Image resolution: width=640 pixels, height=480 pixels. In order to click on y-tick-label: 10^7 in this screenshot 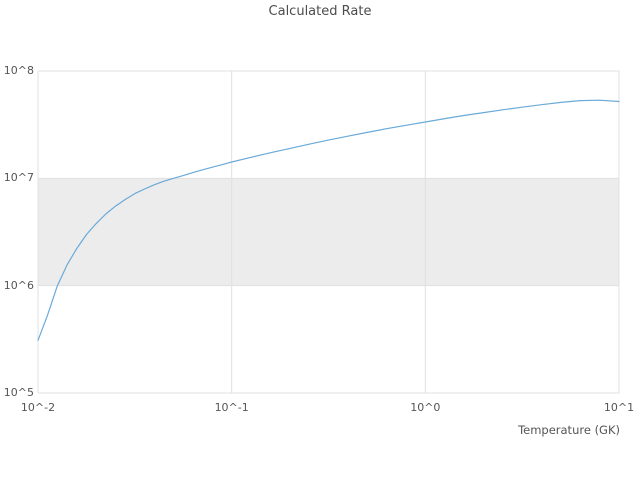, I will do `click(18, 178)`.